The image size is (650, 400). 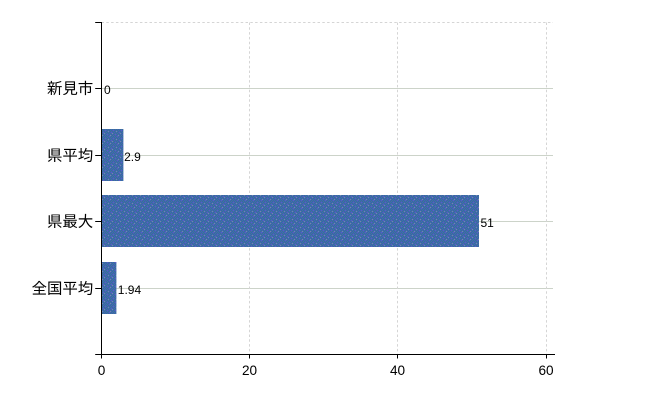 I want to click on svg-text: 51, so click(x=488, y=223).